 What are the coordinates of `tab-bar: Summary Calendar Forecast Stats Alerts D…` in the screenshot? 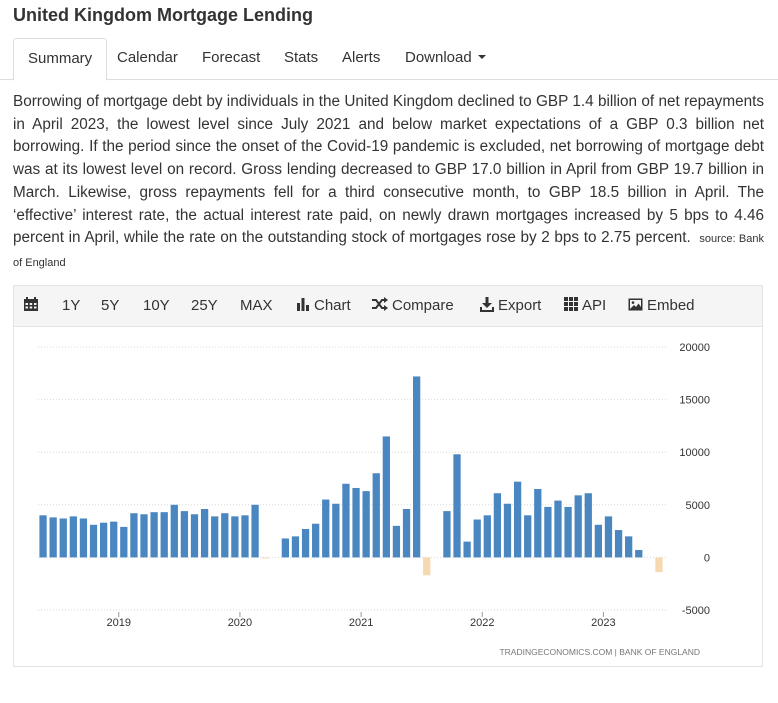 It's located at (389, 59).